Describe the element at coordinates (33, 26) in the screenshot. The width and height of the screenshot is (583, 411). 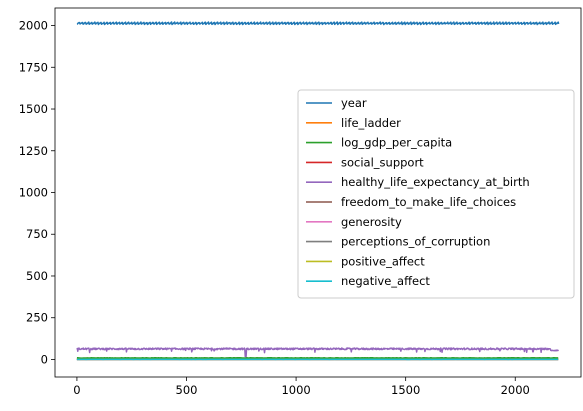
I see `y-tick-label: 2000` at that location.